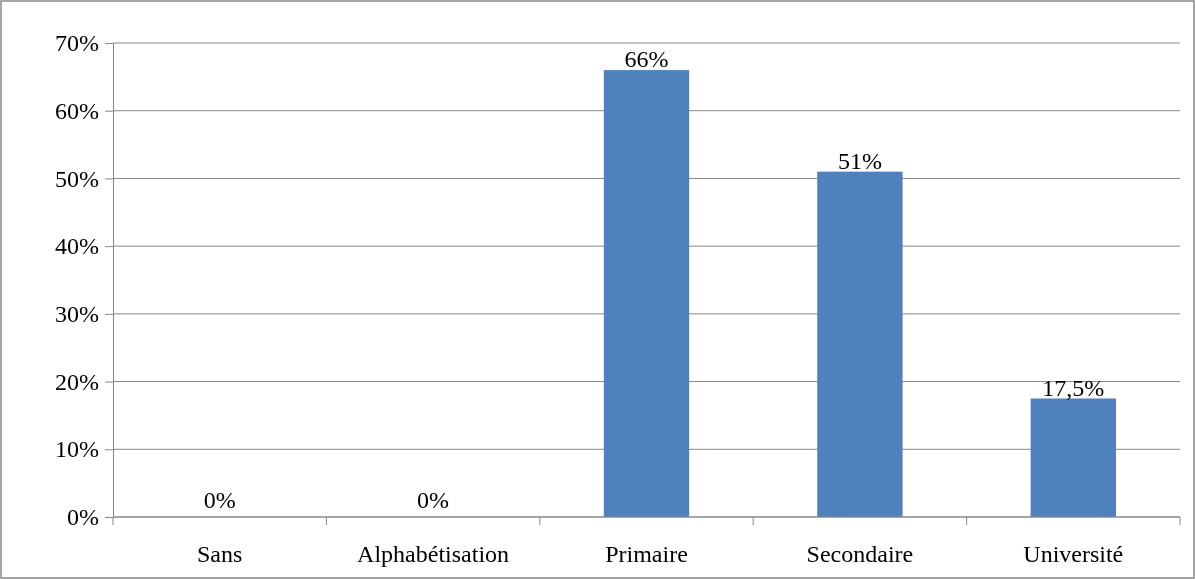  I want to click on y-tick-label: 60%, so click(77, 110).